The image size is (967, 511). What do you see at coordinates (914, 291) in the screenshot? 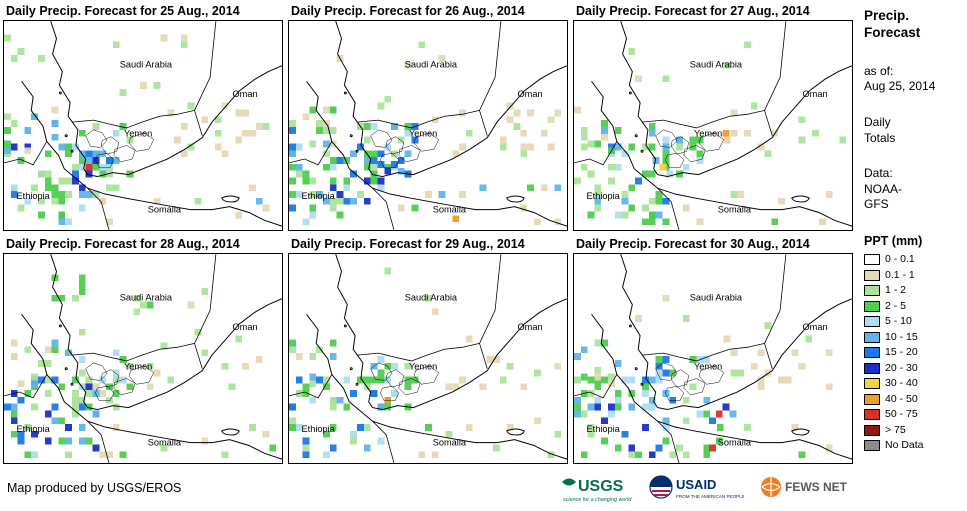
I see `legend-entry: 1 - 2` at bounding box center [914, 291].